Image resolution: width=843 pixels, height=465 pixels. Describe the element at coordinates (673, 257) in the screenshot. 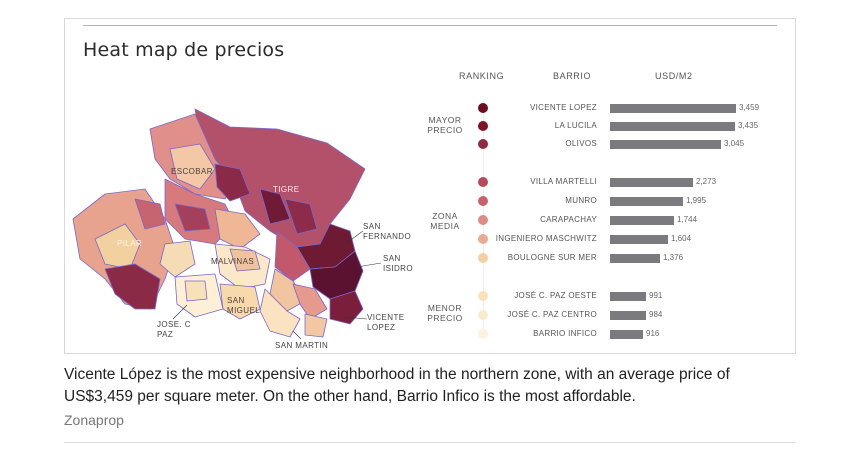

I see `bar-value-label: 1,376` at that location.